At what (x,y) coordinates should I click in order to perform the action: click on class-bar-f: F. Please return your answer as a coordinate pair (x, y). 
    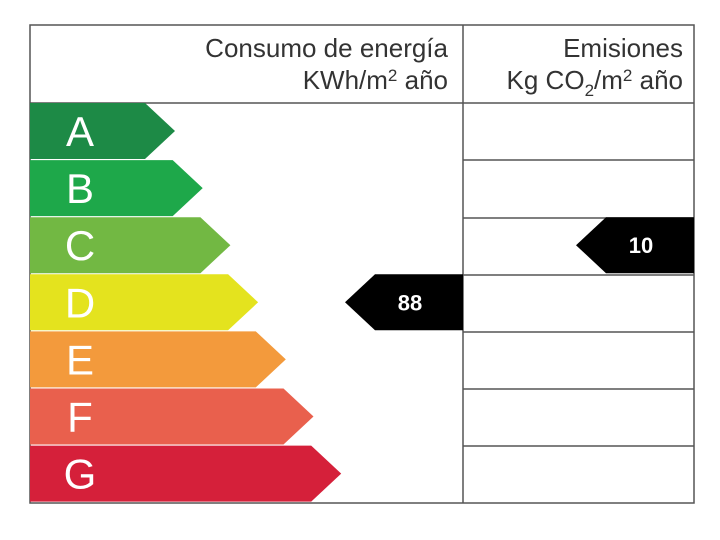
    Looking at the image, I should click on (172, 416).